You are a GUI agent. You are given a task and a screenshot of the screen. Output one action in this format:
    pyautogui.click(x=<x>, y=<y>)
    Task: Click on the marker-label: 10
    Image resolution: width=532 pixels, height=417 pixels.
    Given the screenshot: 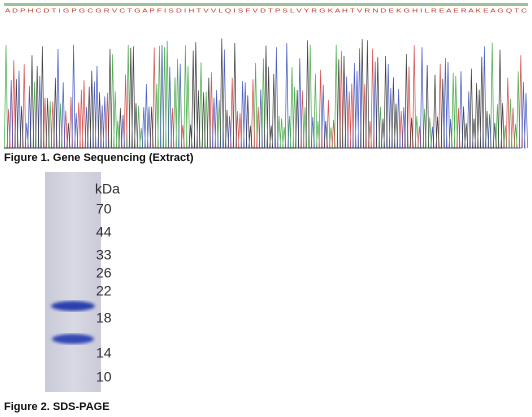 What is the action you would take?
    pyautogui.click(x=104, y=377)
    